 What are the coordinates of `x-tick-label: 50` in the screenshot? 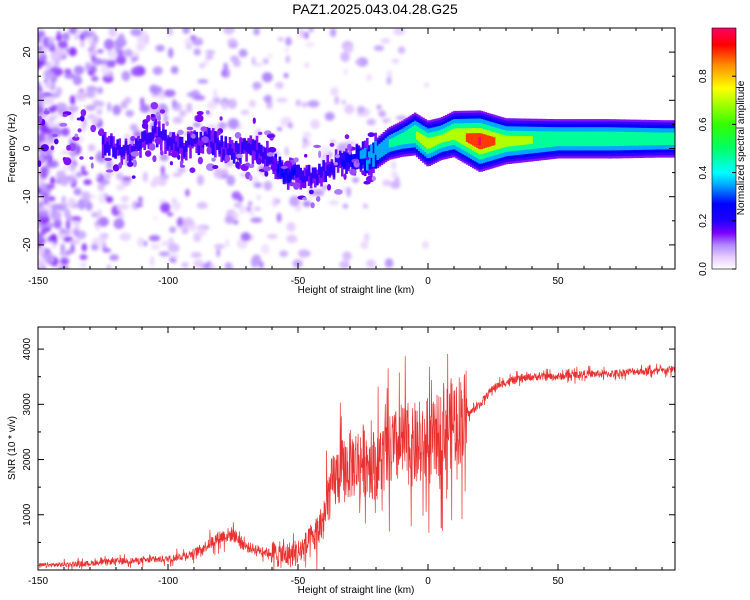 It's located at (558, 281).